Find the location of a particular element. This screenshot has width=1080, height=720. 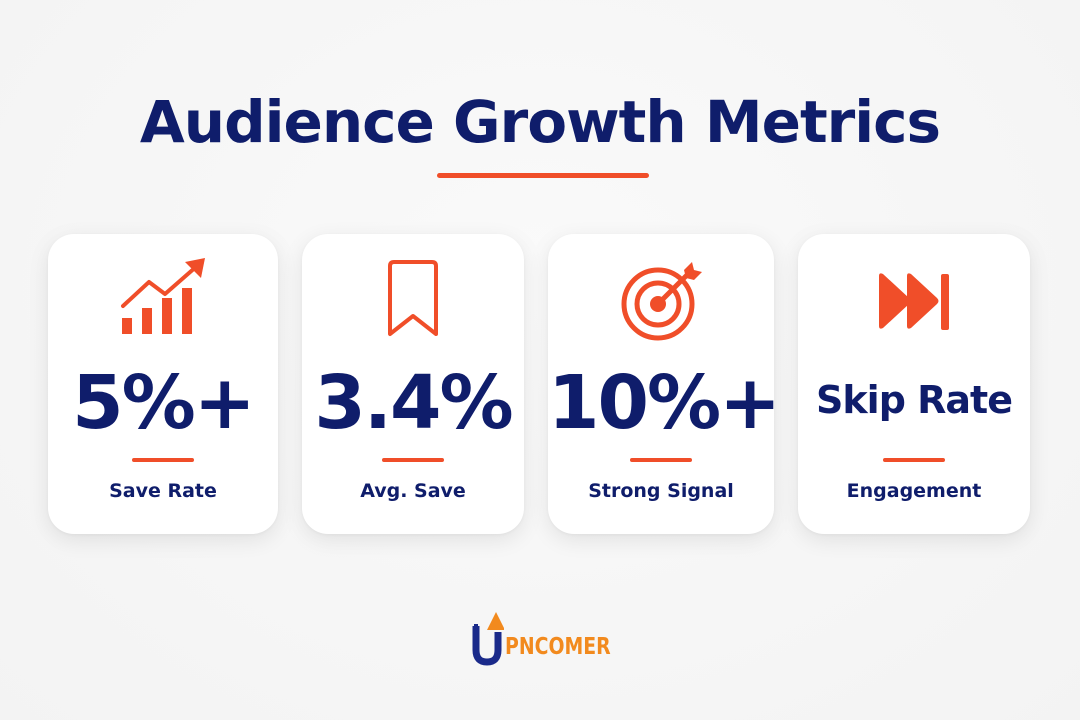

chart-growth-icon is located at coordinates (163, 301).